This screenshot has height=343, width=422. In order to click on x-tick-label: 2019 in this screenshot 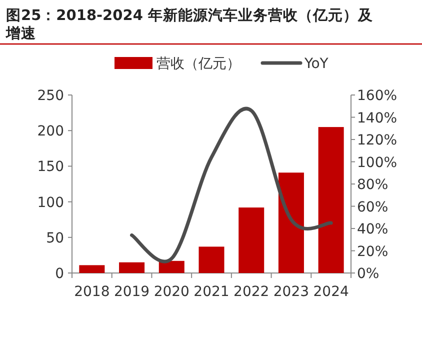, I will do `click(132, 292)`.